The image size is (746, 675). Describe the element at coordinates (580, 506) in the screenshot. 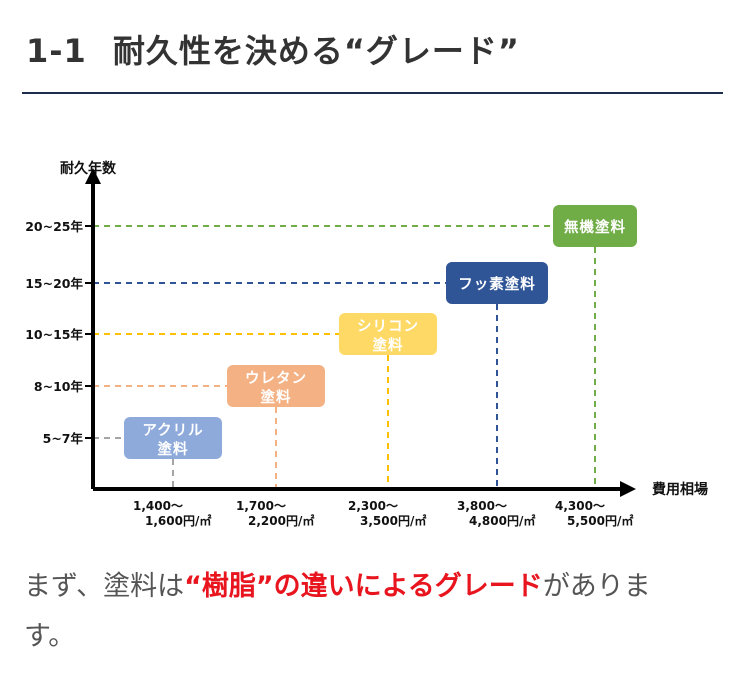

I see `x-tick-label: 4,300～` at that location.